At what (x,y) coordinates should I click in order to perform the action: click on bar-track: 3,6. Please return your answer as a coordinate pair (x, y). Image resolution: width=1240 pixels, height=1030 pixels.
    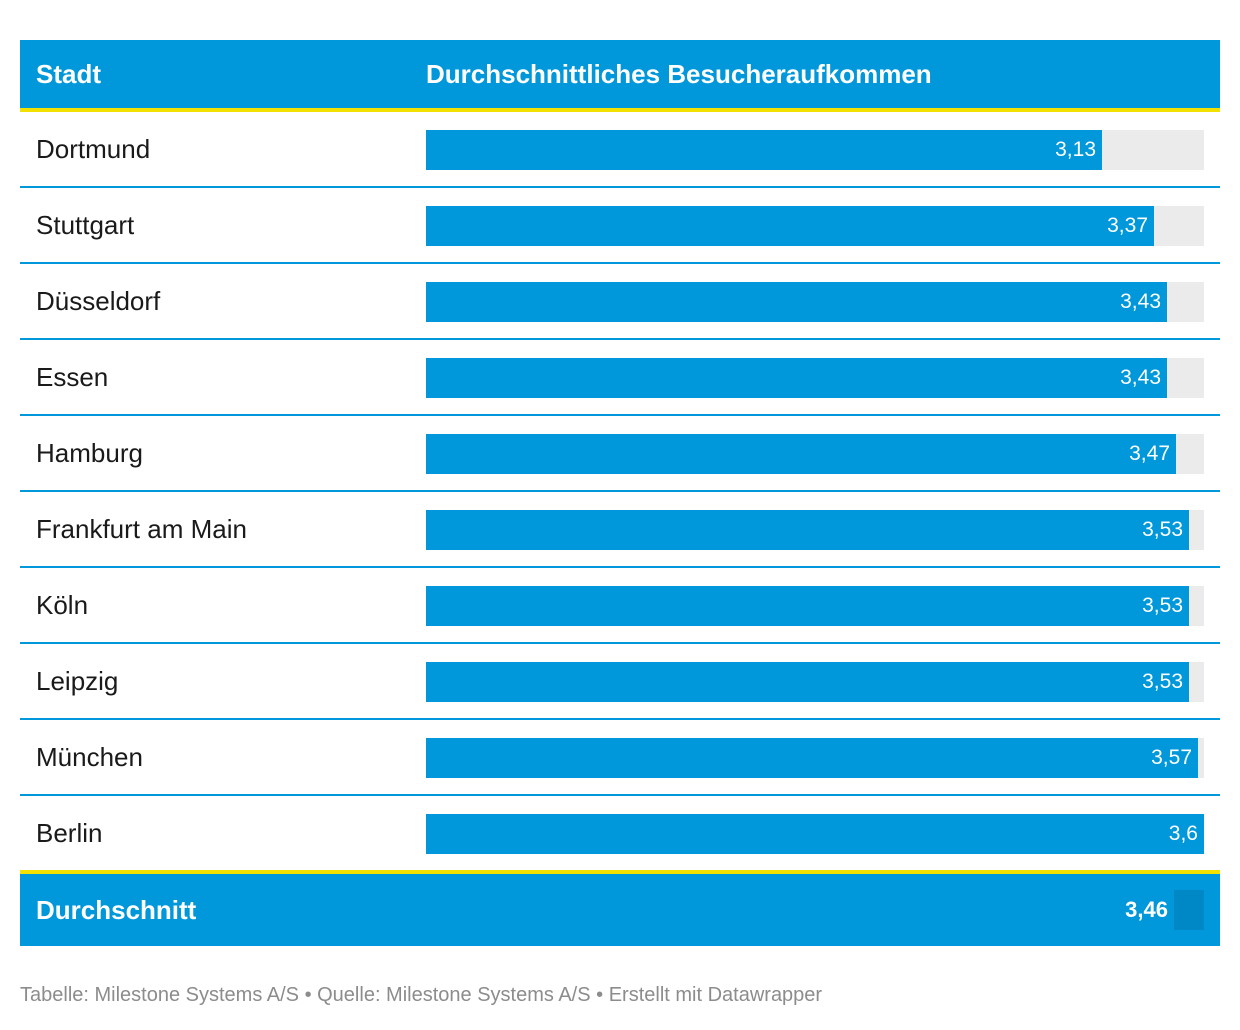
    Looking at the image, I should click on (815, 834).